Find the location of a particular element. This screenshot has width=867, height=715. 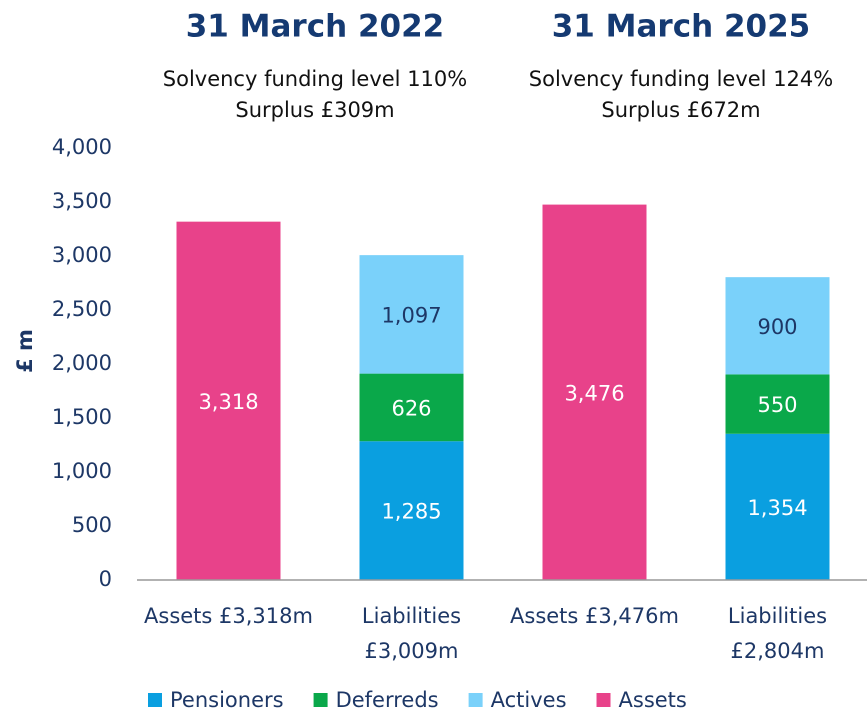

data-label: 1,285 is located at coordinates (411, 512).